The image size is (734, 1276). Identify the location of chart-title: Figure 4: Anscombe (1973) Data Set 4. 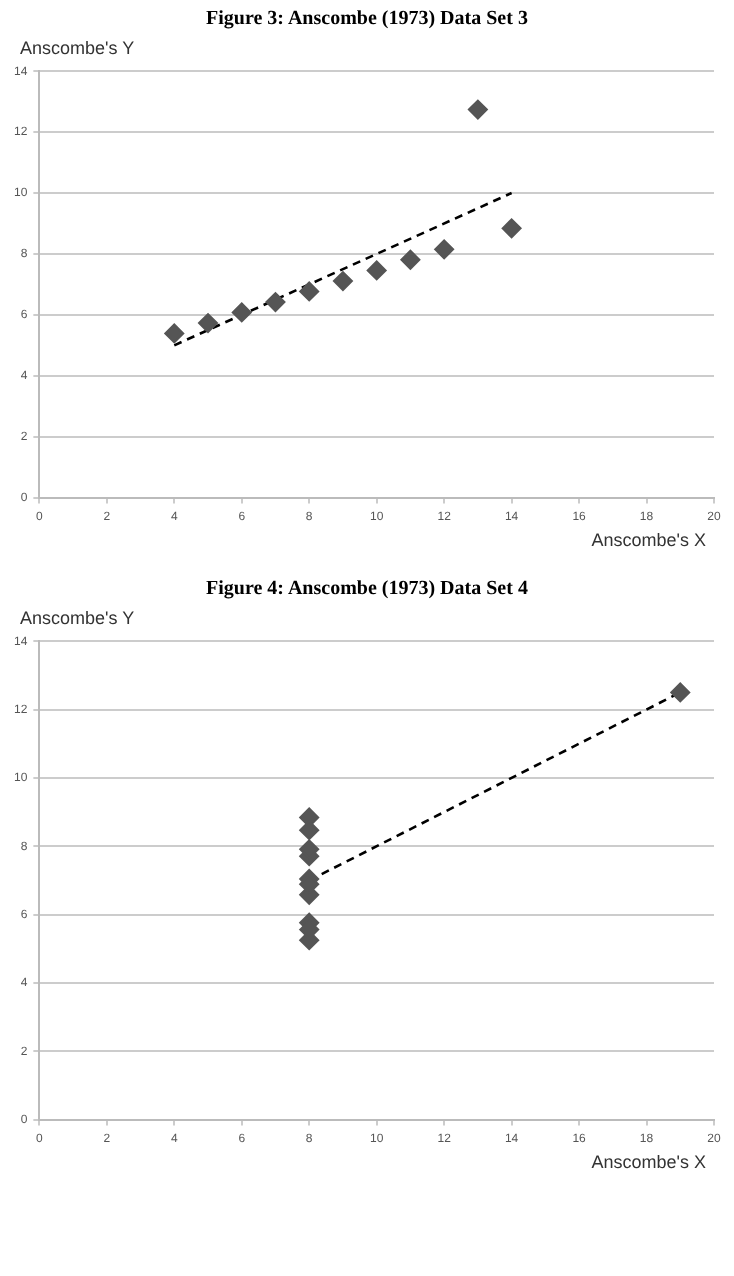
(367, 588).